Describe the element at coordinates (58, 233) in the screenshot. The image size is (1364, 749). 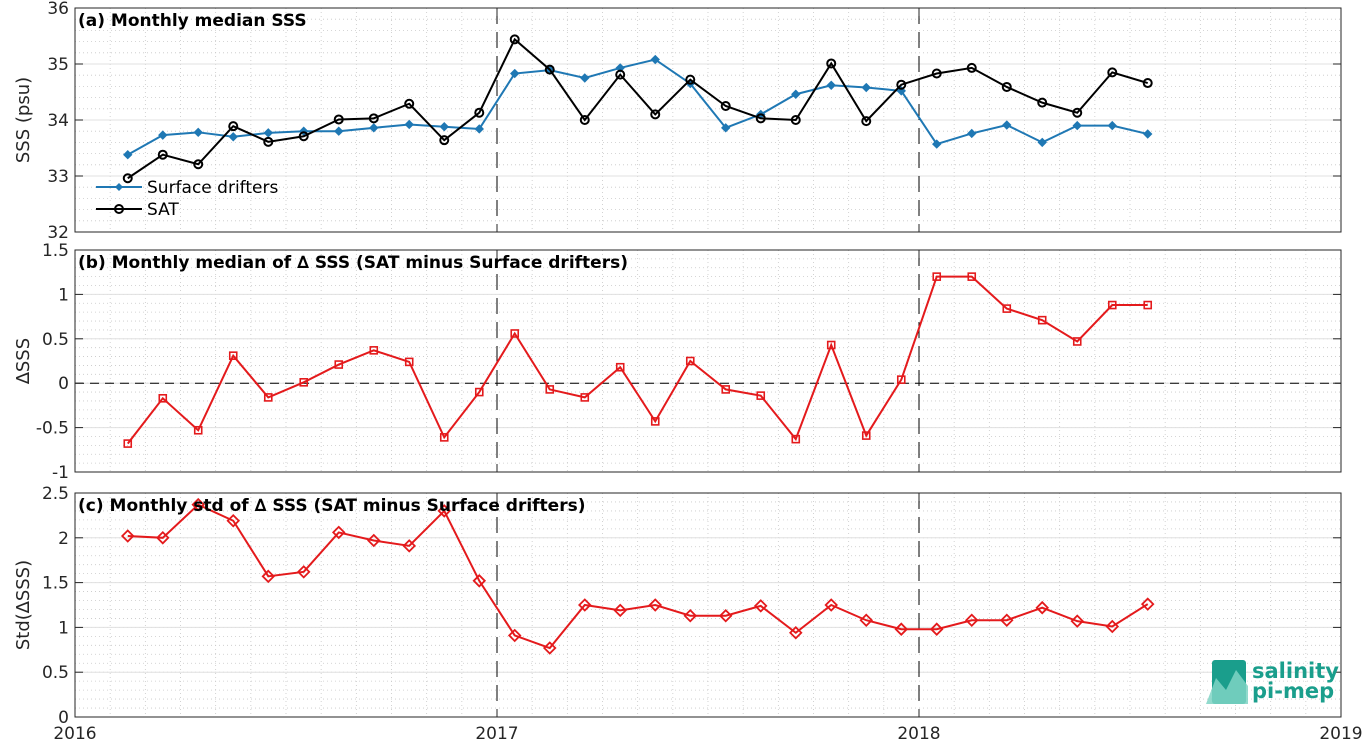
I see `y-tick-label: 32` at that location.